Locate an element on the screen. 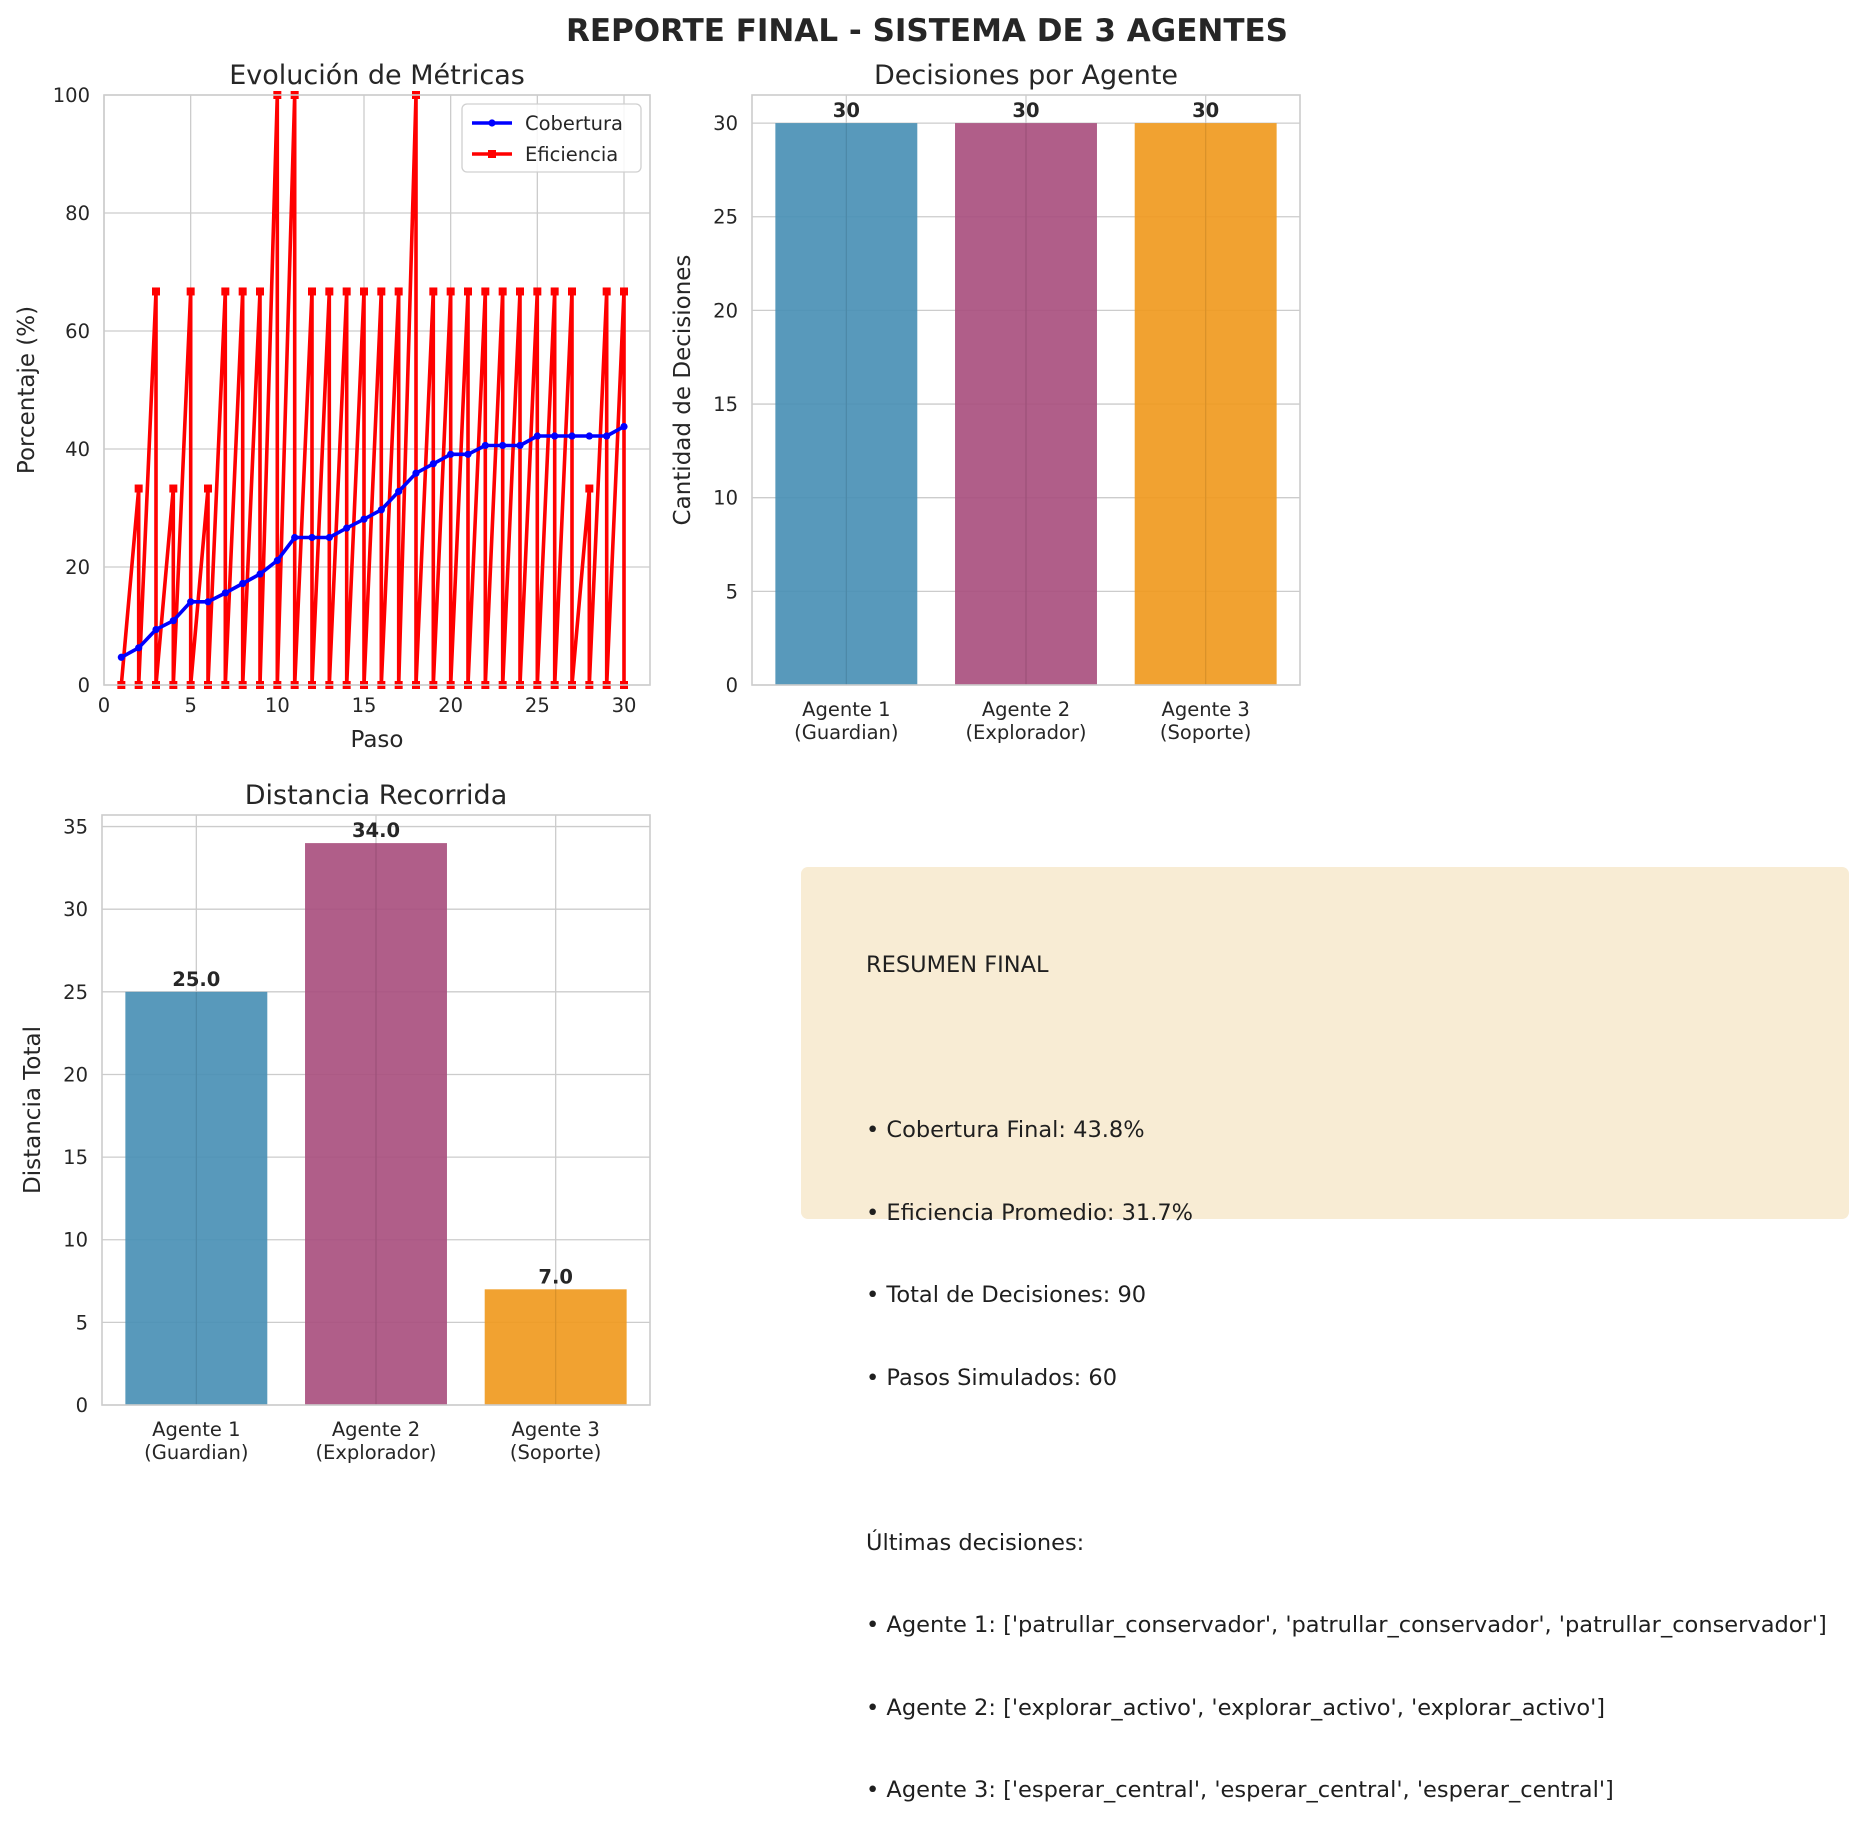 The width and height of the screenshot is (1854, 1832). x-tick-label: Agente 3 is located at coordinates (556, 1429).